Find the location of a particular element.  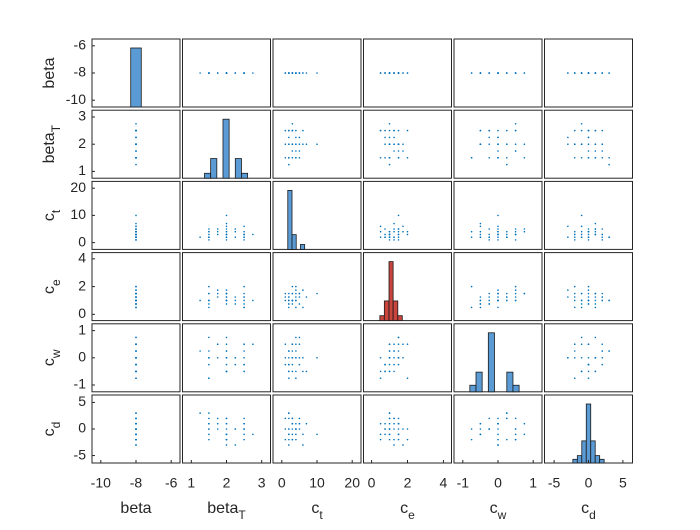

y-axis-label: cw is located at coordinates (52, 357).